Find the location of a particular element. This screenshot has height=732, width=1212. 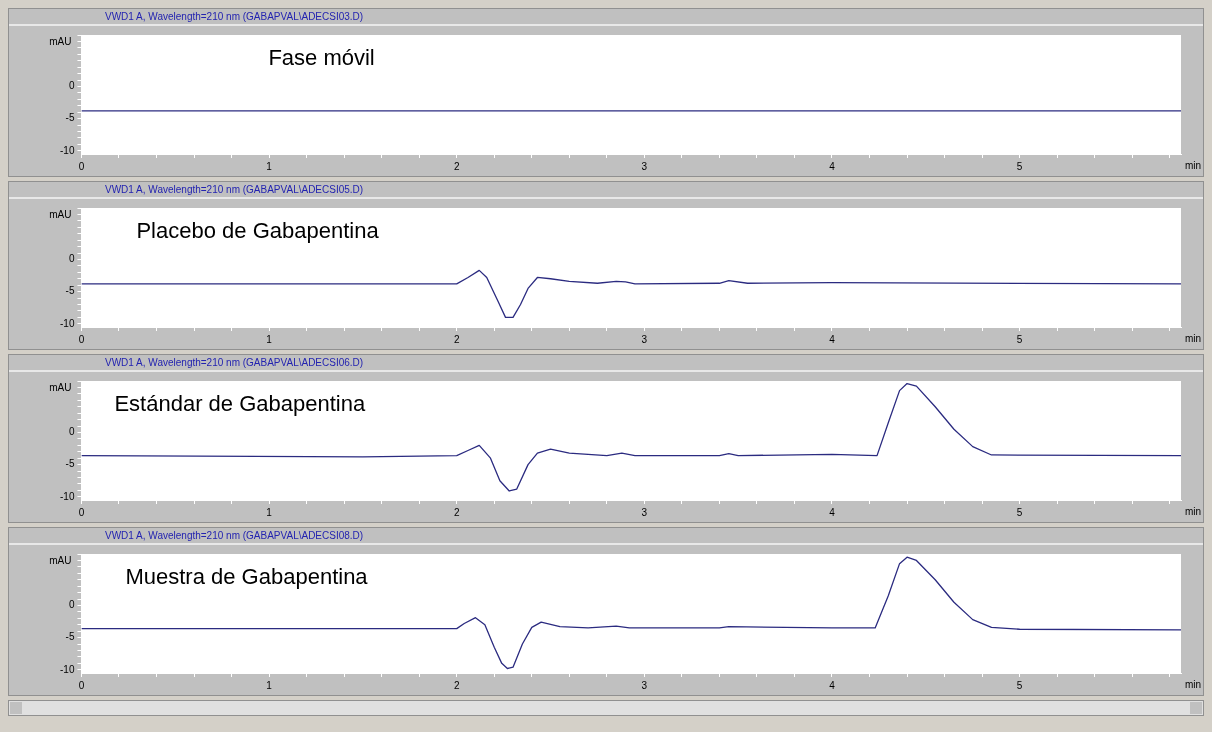

chart-title: VWD1 A, Wavelength=210 nm (GABAPVAL\ADECSI05.D) is located at coordinates (606, 190).